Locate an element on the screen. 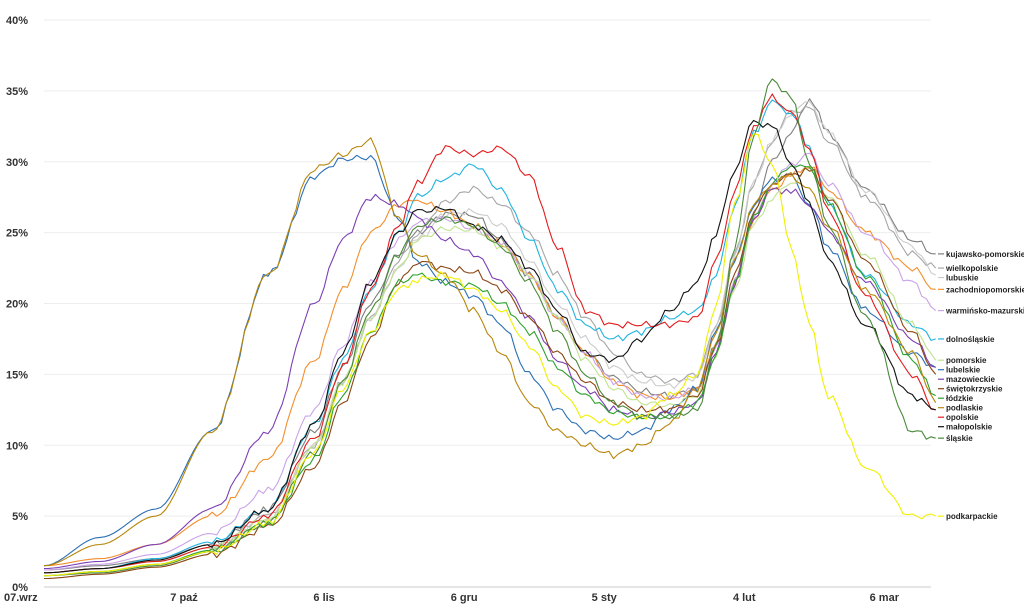 This screenshot has width=1024, height=610. y-axis-ticks: 0% 5% 10% 15% 20% 25% 30% 35% 40% is located at coordinates (17, 304).